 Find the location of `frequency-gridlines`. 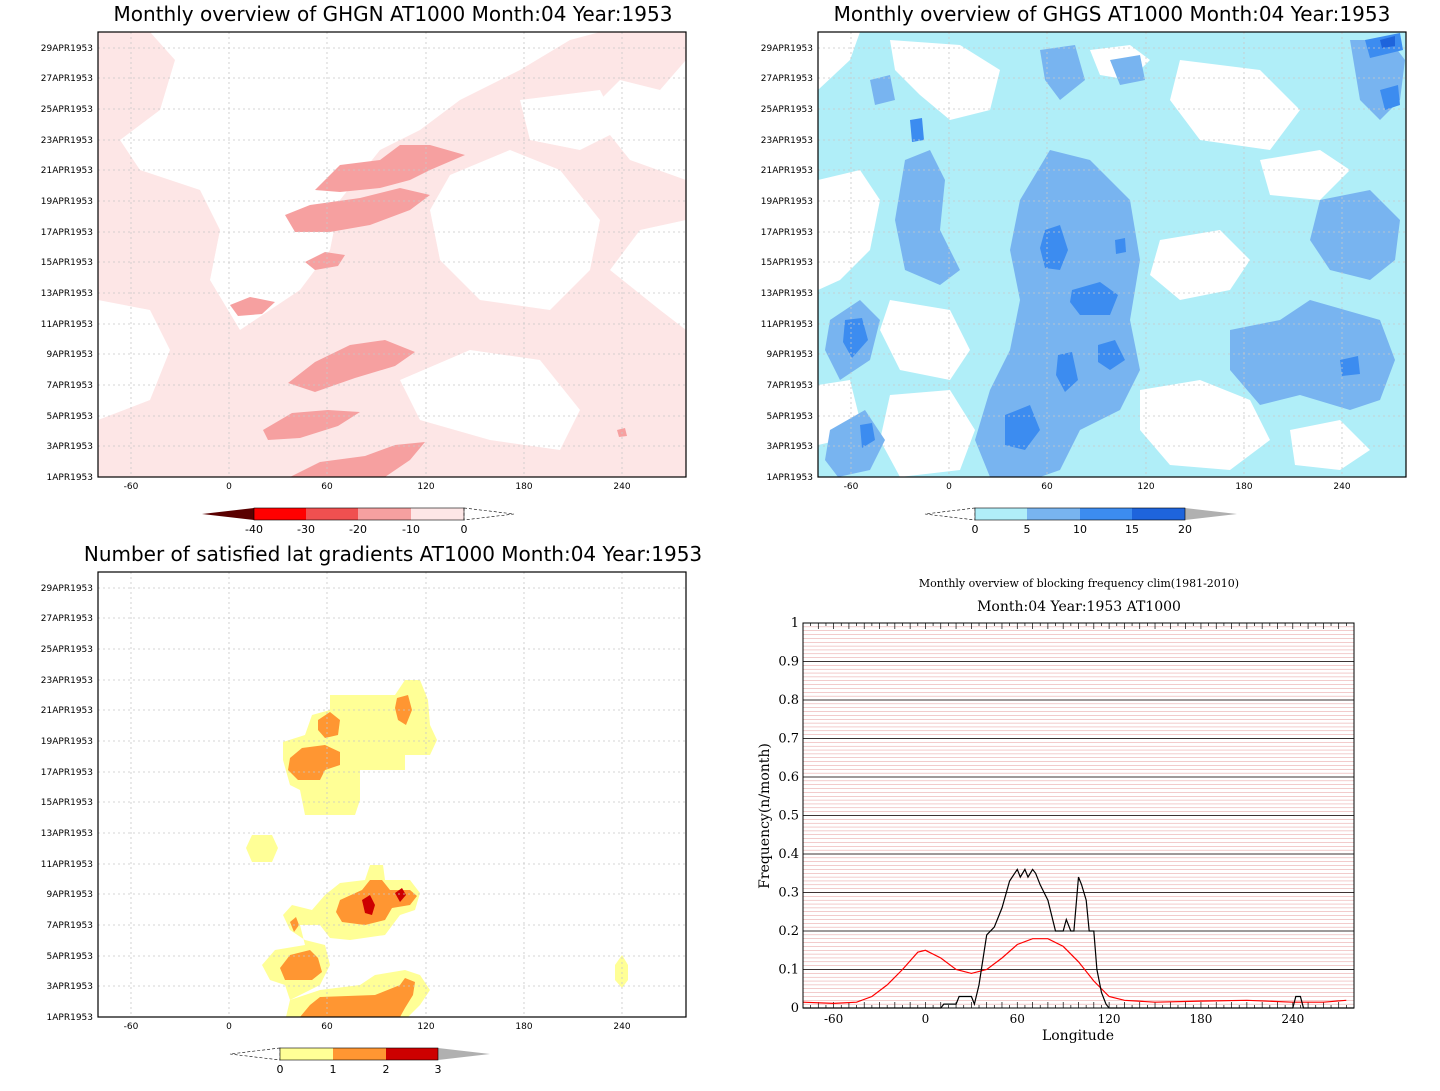

frequency-gridlines is located at coordinates (1078, 815).